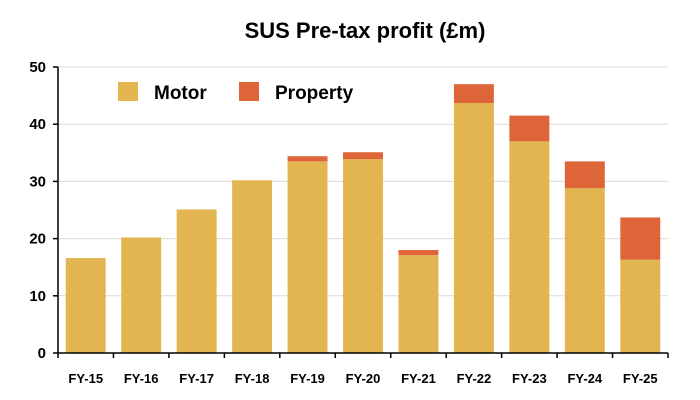 Image resolution: width=700 pixels, height=400 pixels. What do you see at coordinates (418, 378) in the screenshot?
I see `x-tick-label: FY-21` at bounding box center [418, 378].